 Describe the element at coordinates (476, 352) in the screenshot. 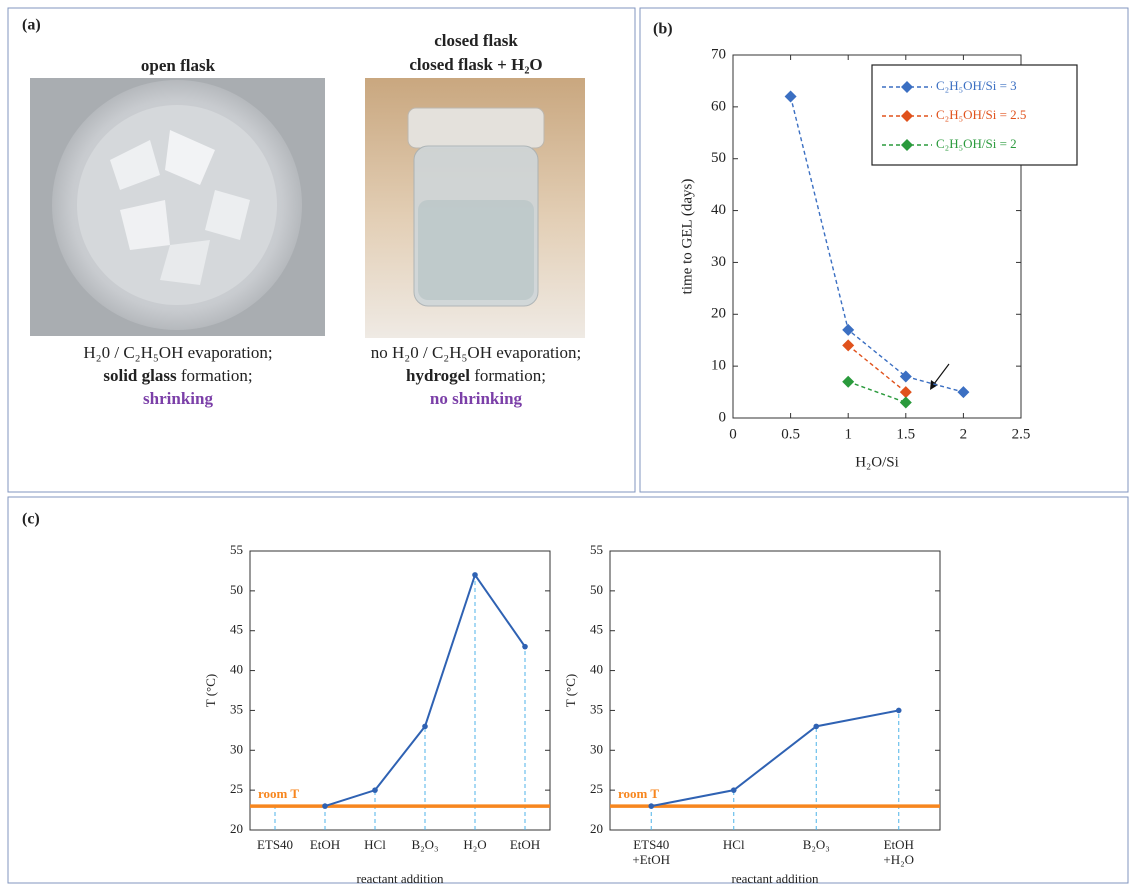

I see `caption: no H₂0 / C₂H₅OH evaporation;` at that location.